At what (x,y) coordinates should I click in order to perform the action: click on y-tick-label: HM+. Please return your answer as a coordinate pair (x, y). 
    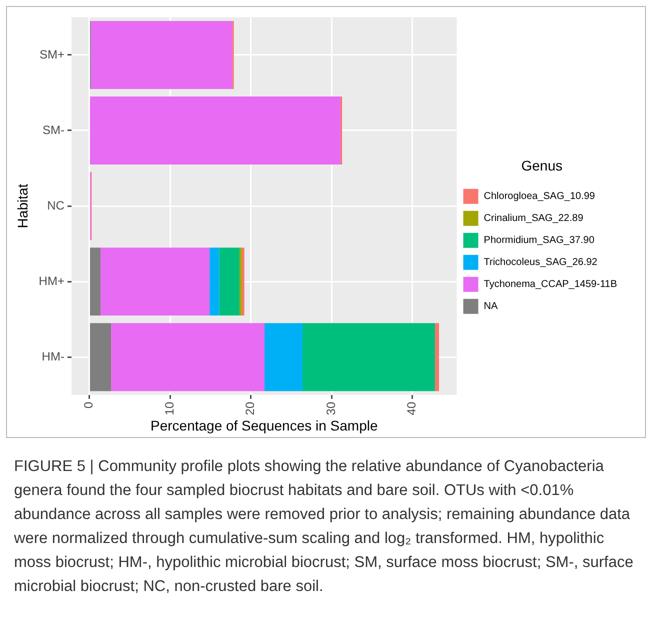
    Looking at the image, I should click on (51, 281).